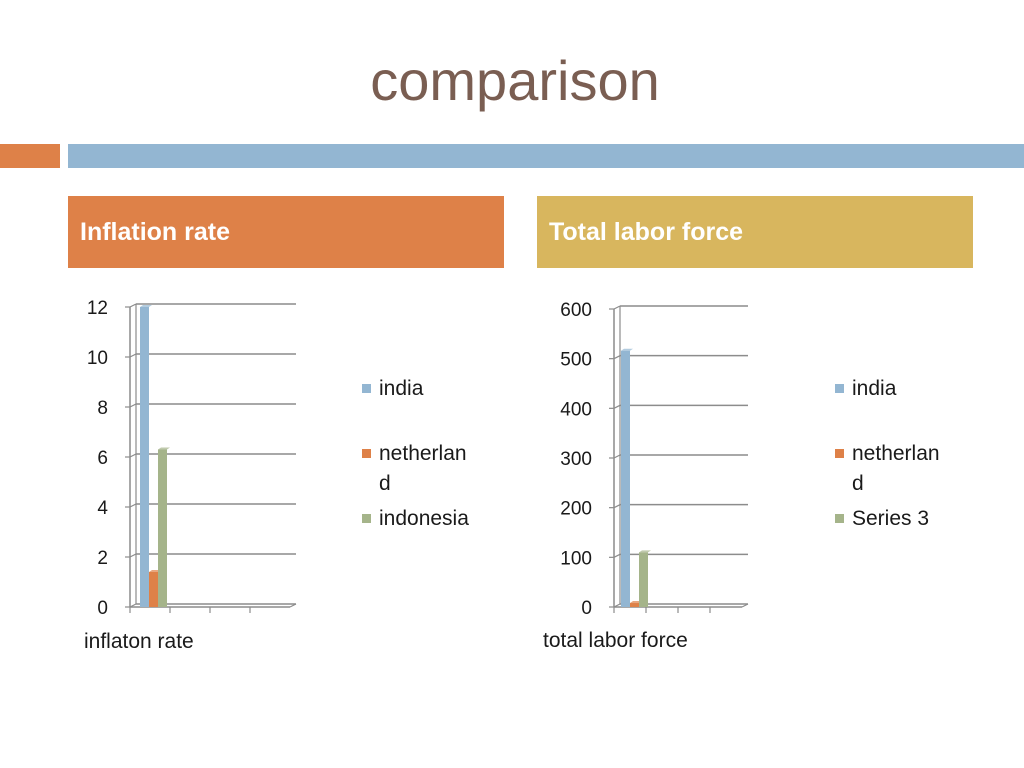 The width and height of the screenshot is (1024, 768). Describe the element at coordinates (755, 232) in the screenshot. I see `header-total-labor-force: Total labor force` at that location.